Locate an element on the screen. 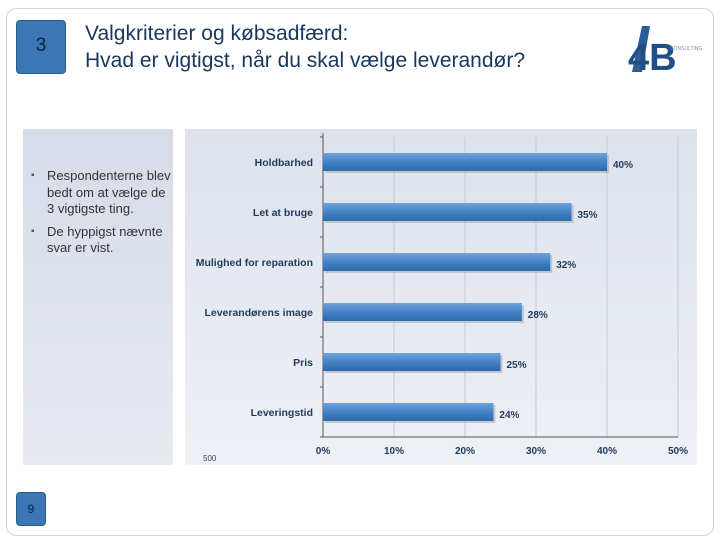 This screenshot has width=720, height=540. x-tick-label: 50% is located at coordinates (678, 451).